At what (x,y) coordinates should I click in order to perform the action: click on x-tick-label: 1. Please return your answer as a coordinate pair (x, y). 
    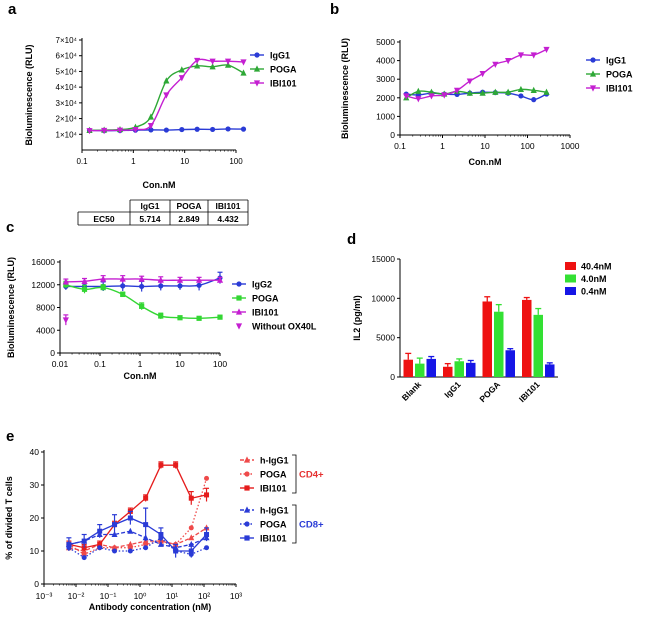
    Looking at the image, I should click on (442, 146).